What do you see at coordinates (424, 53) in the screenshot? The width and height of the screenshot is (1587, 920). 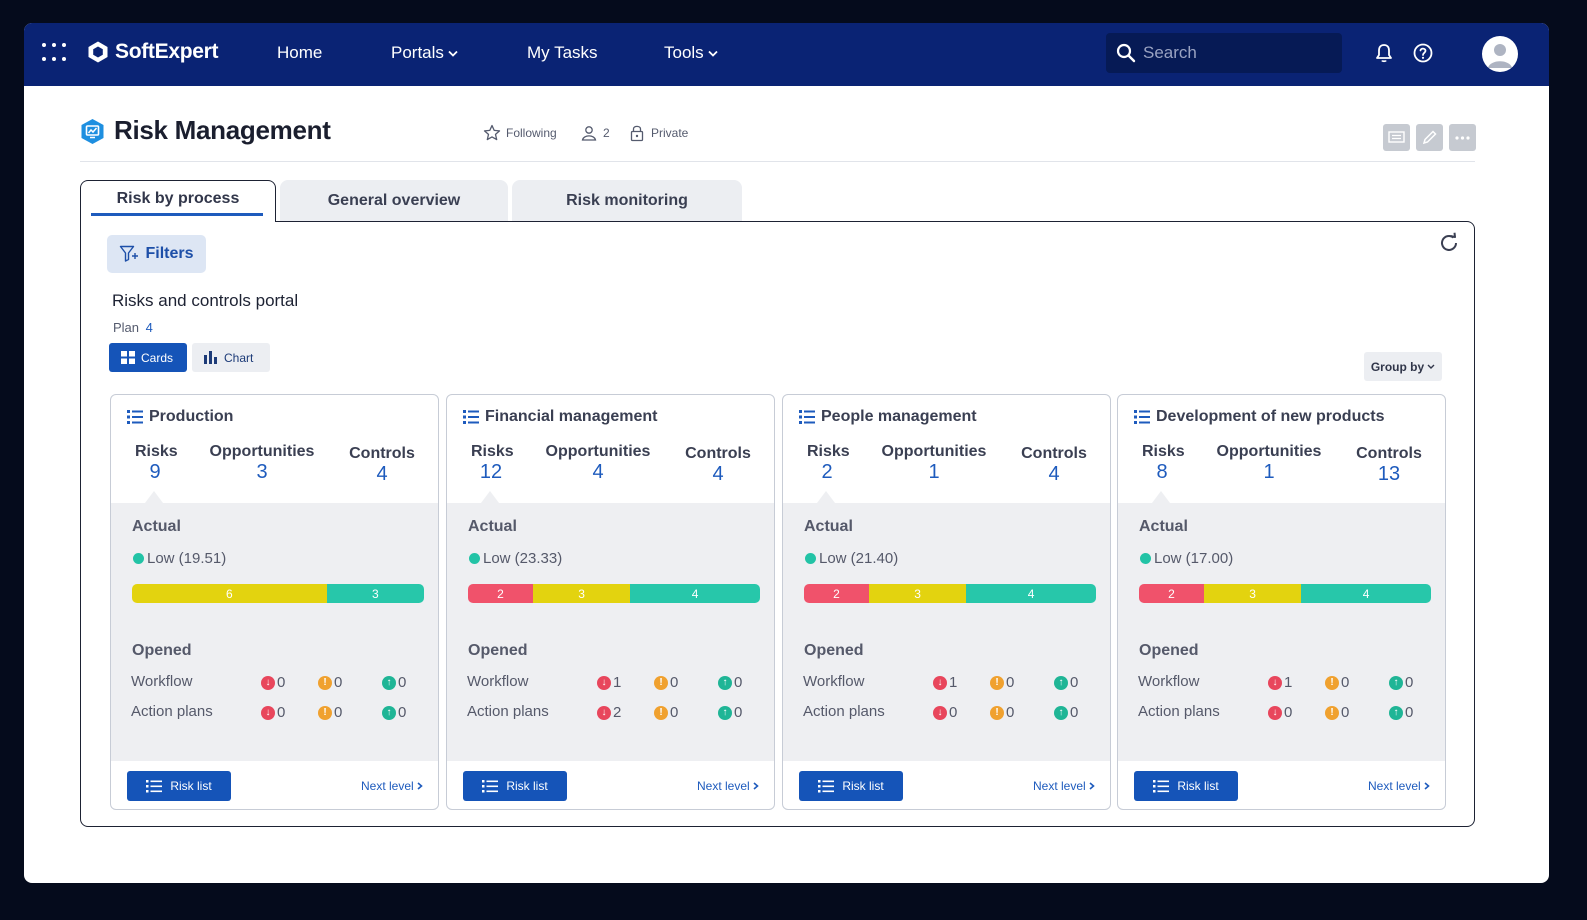 I see `nav-portals: Portals` at bounding box center [424, 53].